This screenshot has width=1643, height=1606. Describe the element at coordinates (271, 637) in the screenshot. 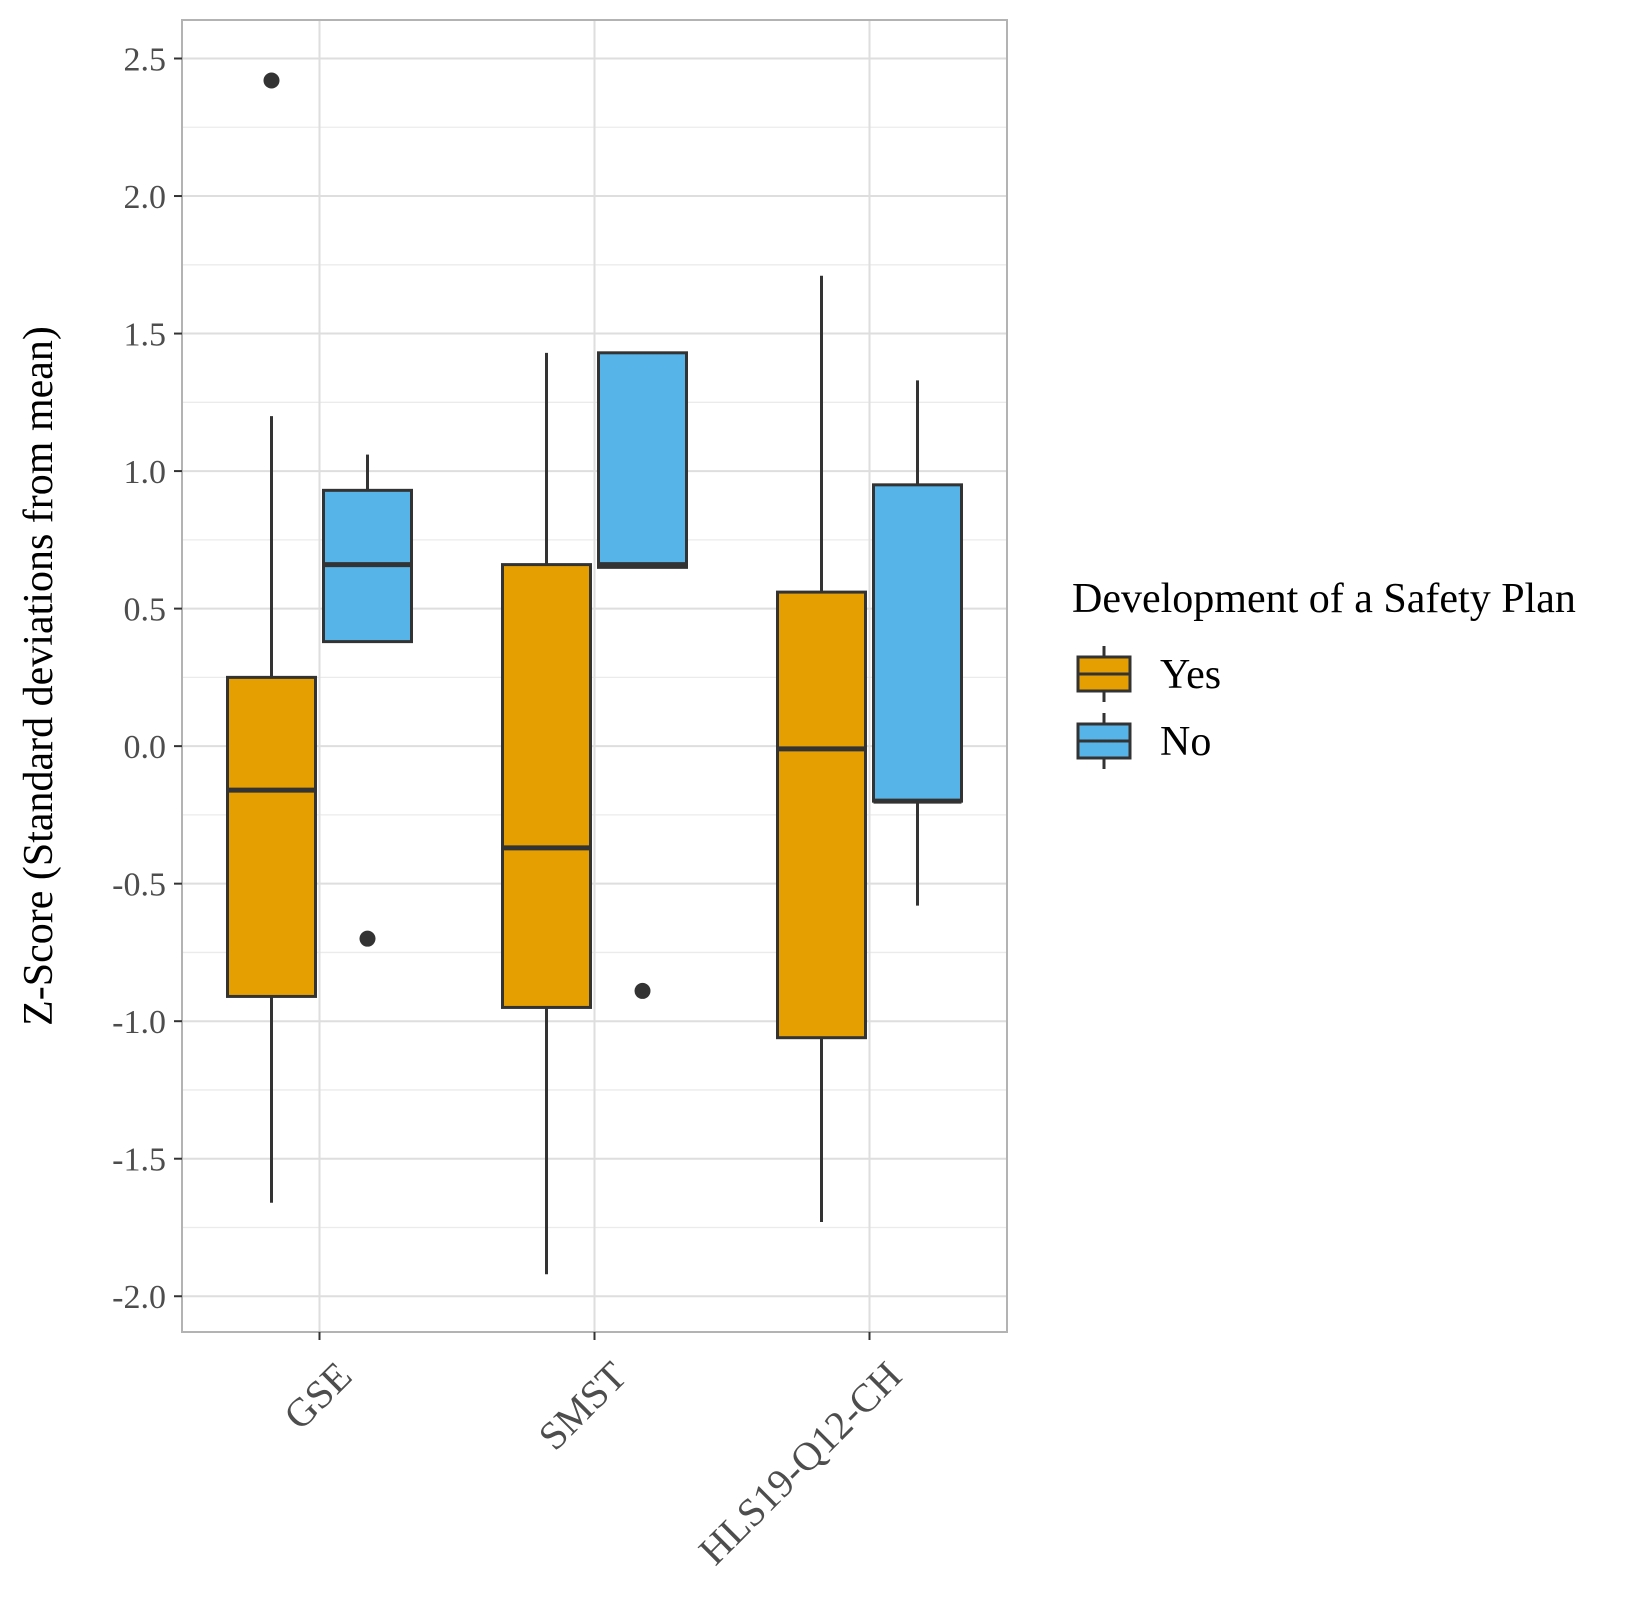

I see `box-yes-gse` at that location.